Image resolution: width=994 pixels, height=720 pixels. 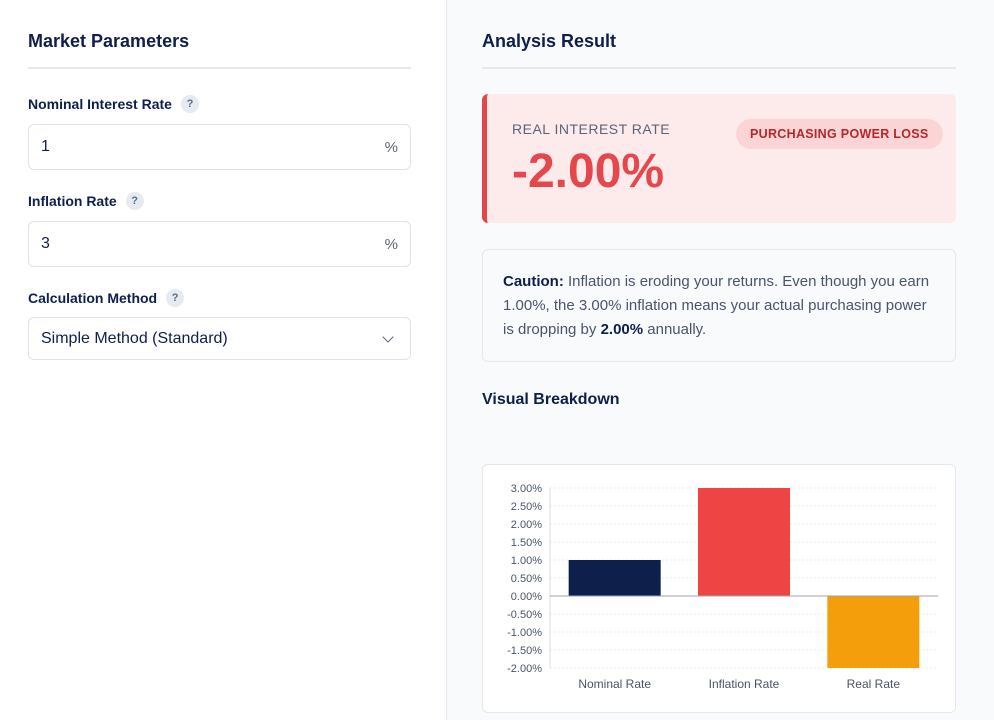 I want to click on chevron-down-icon, so click(x=388, y=336).